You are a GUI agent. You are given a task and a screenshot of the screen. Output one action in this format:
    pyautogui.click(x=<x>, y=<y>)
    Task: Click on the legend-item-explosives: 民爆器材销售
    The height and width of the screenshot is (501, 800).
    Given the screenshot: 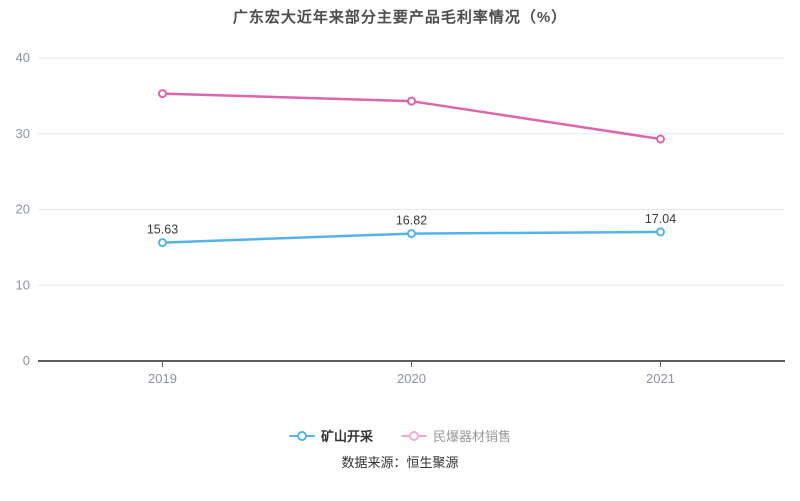 What is the action you would take?
    pyautogui.click(x=456, y=435)
    